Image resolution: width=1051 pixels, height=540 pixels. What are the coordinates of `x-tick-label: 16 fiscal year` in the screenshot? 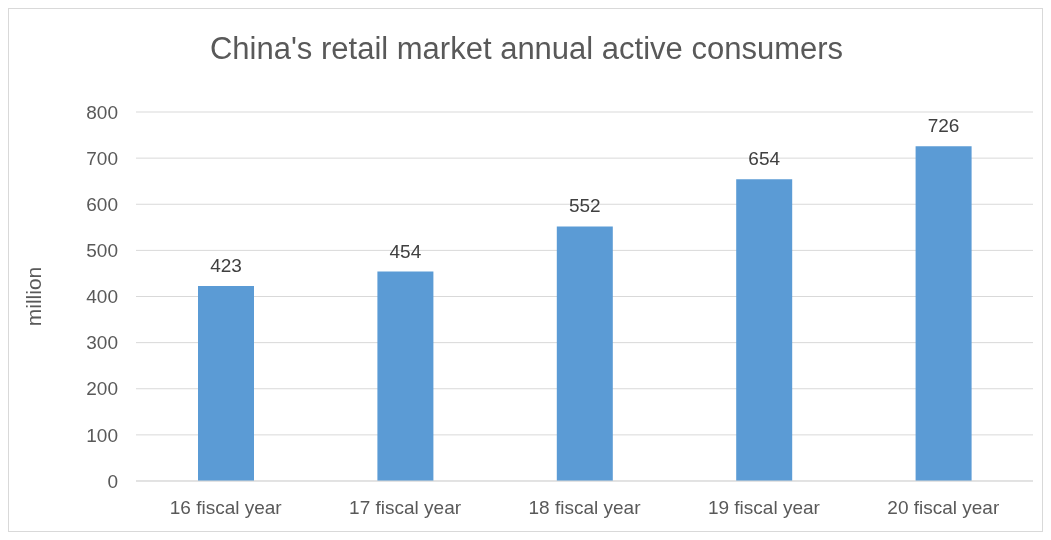 It's located at (226, 508).